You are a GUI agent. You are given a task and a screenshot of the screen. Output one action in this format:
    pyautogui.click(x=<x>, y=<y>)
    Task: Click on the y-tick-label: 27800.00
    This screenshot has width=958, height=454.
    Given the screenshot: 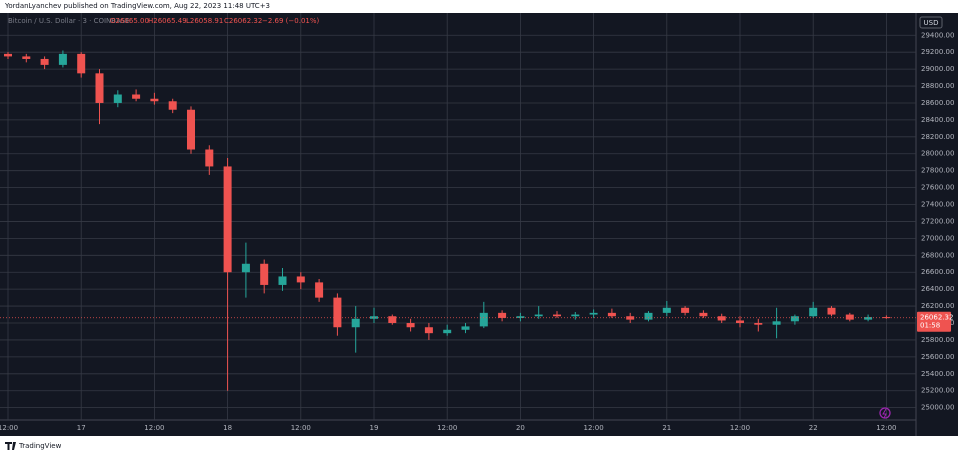 What is the action you would take?
    pyautogui.click(x=937, y=171)
    